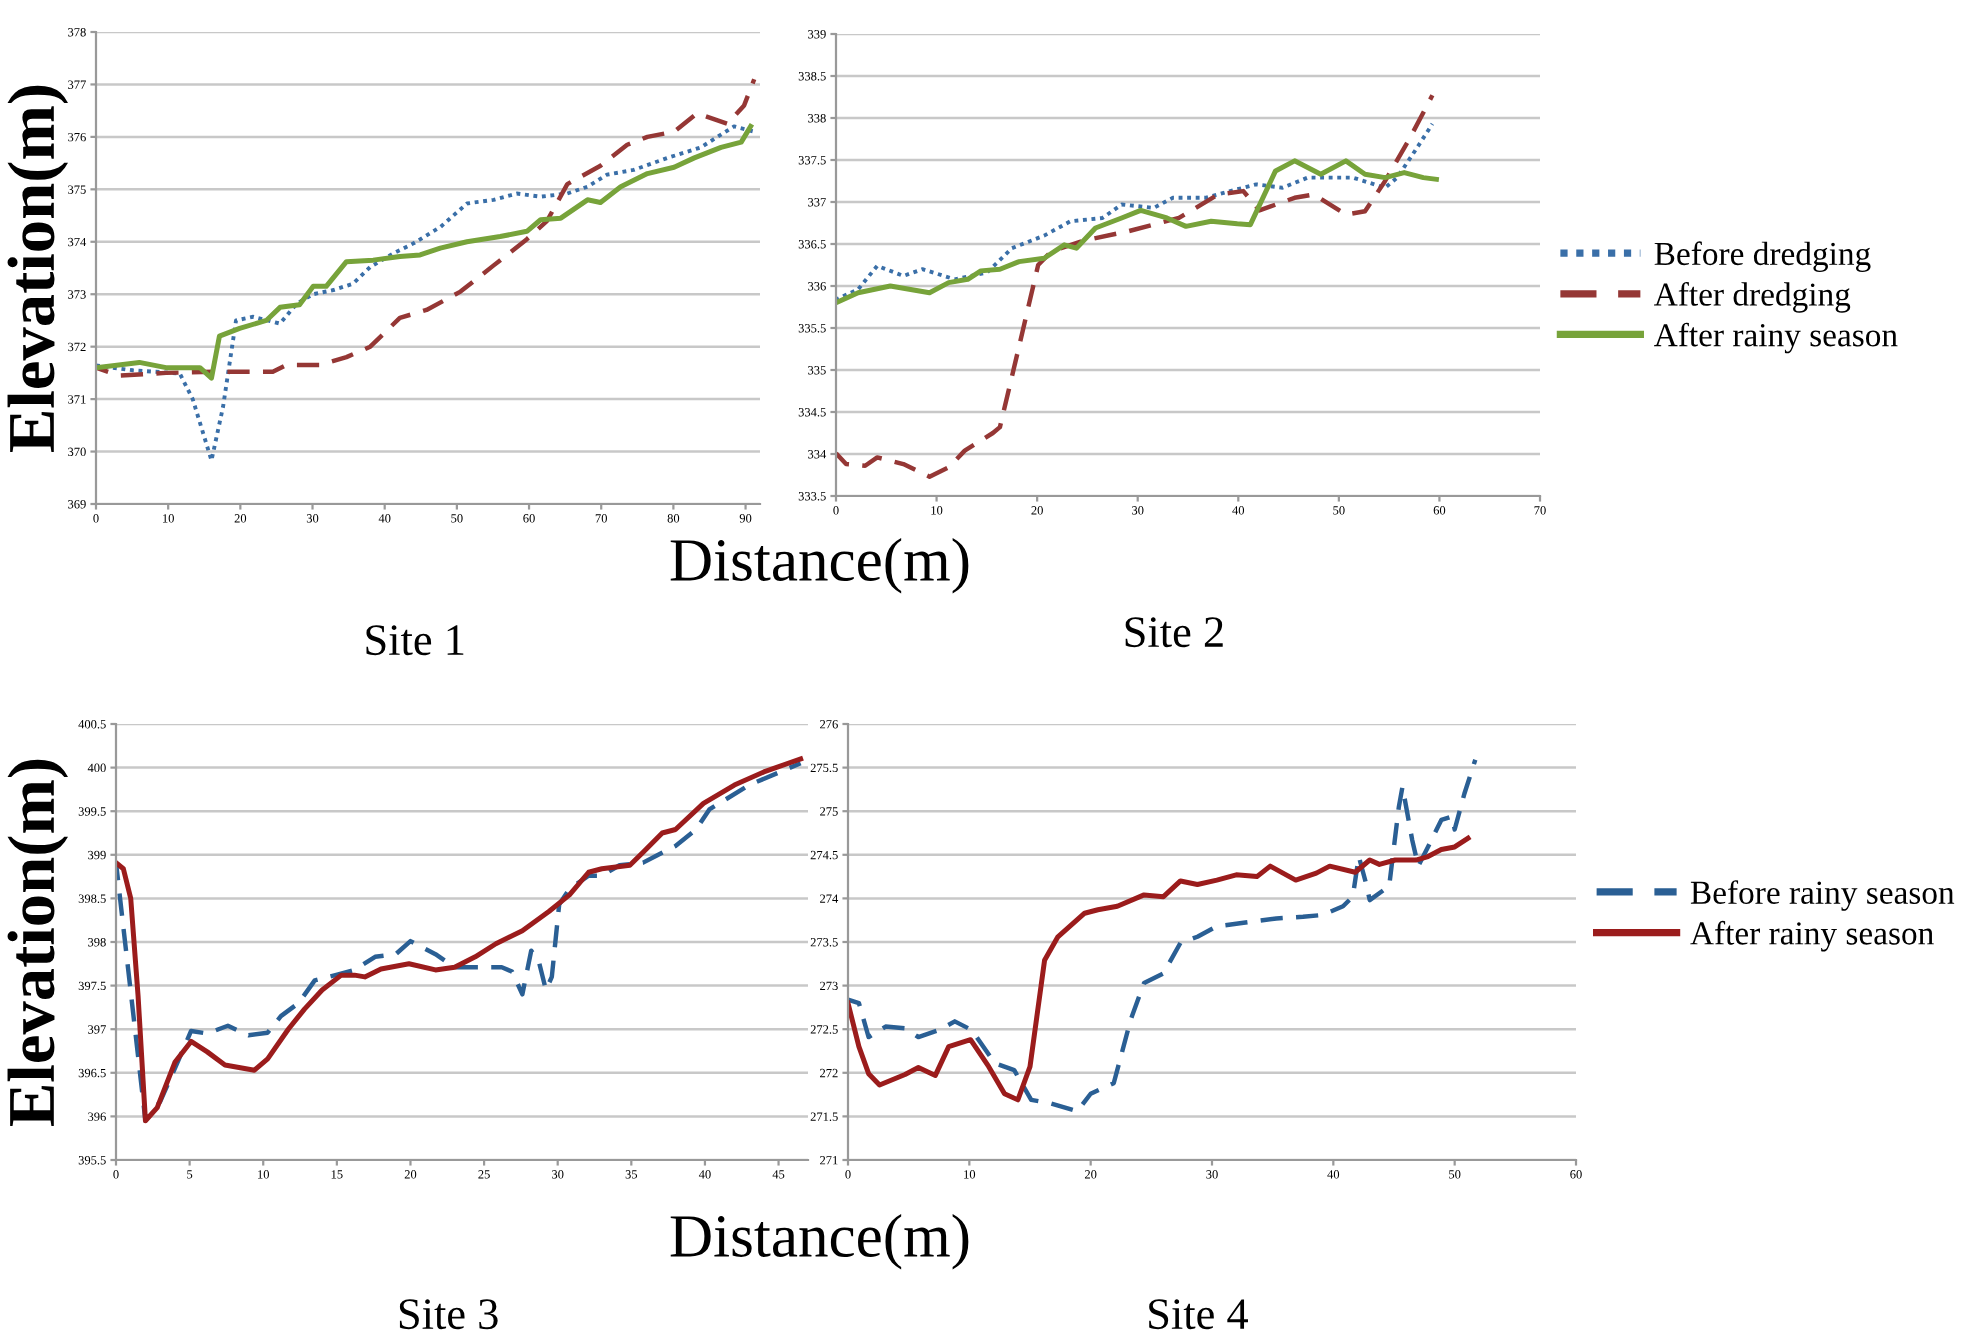  Describe the element at coordinates (448, 1314) in the screenshot. I see `text: Site 3` at that location.